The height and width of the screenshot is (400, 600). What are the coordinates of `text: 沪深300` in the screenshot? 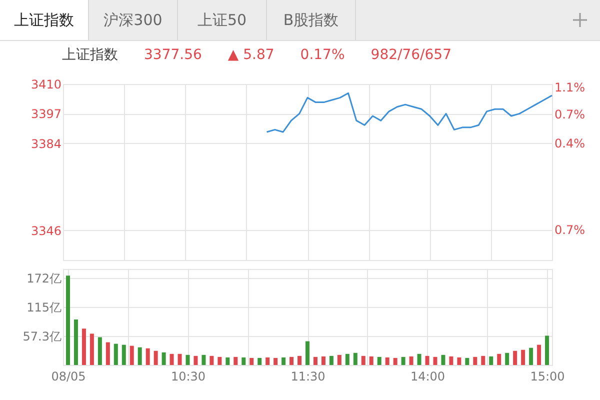 It's located at (133, 20).